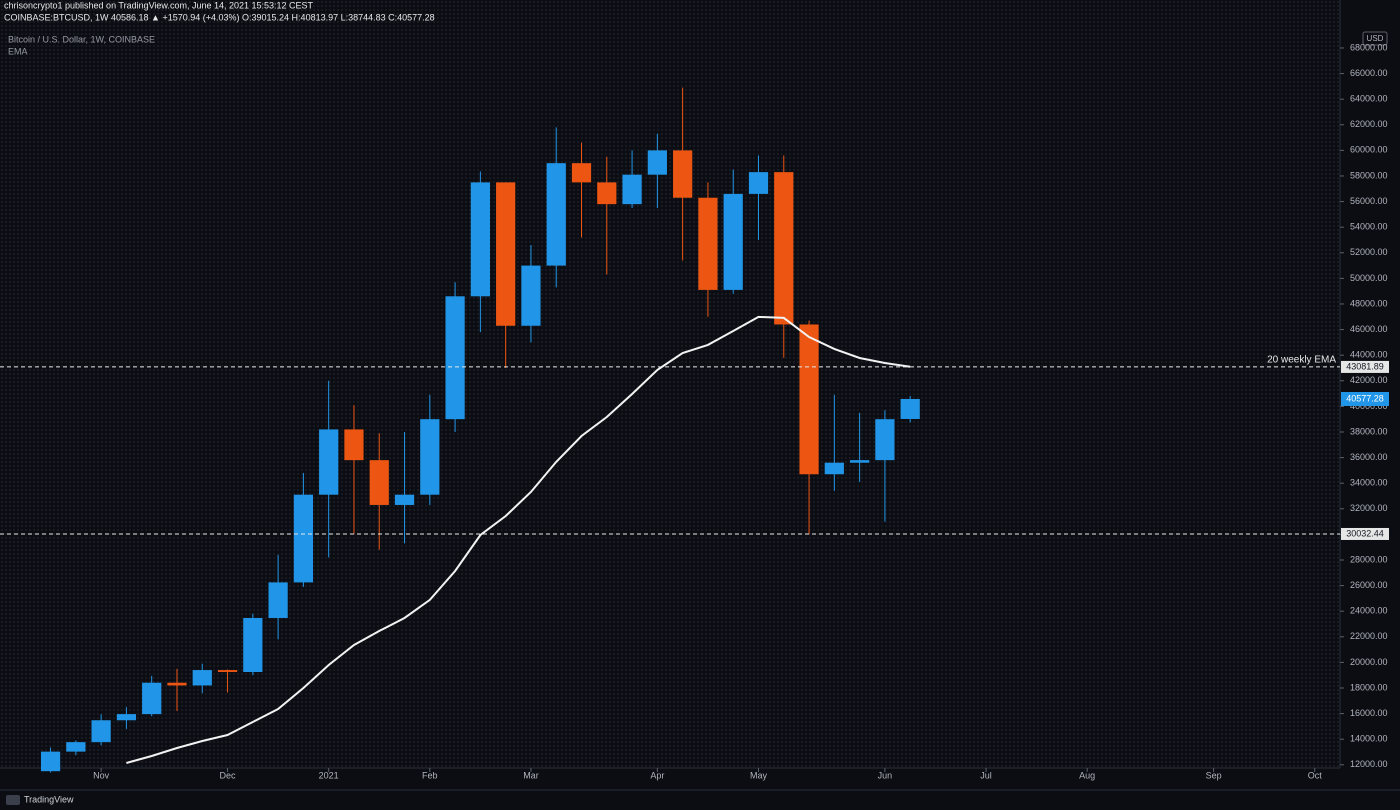  Describe the element at coordinates (1369, 585) in the screenshot. I see `y-tick-label: 26000.00` at that location.